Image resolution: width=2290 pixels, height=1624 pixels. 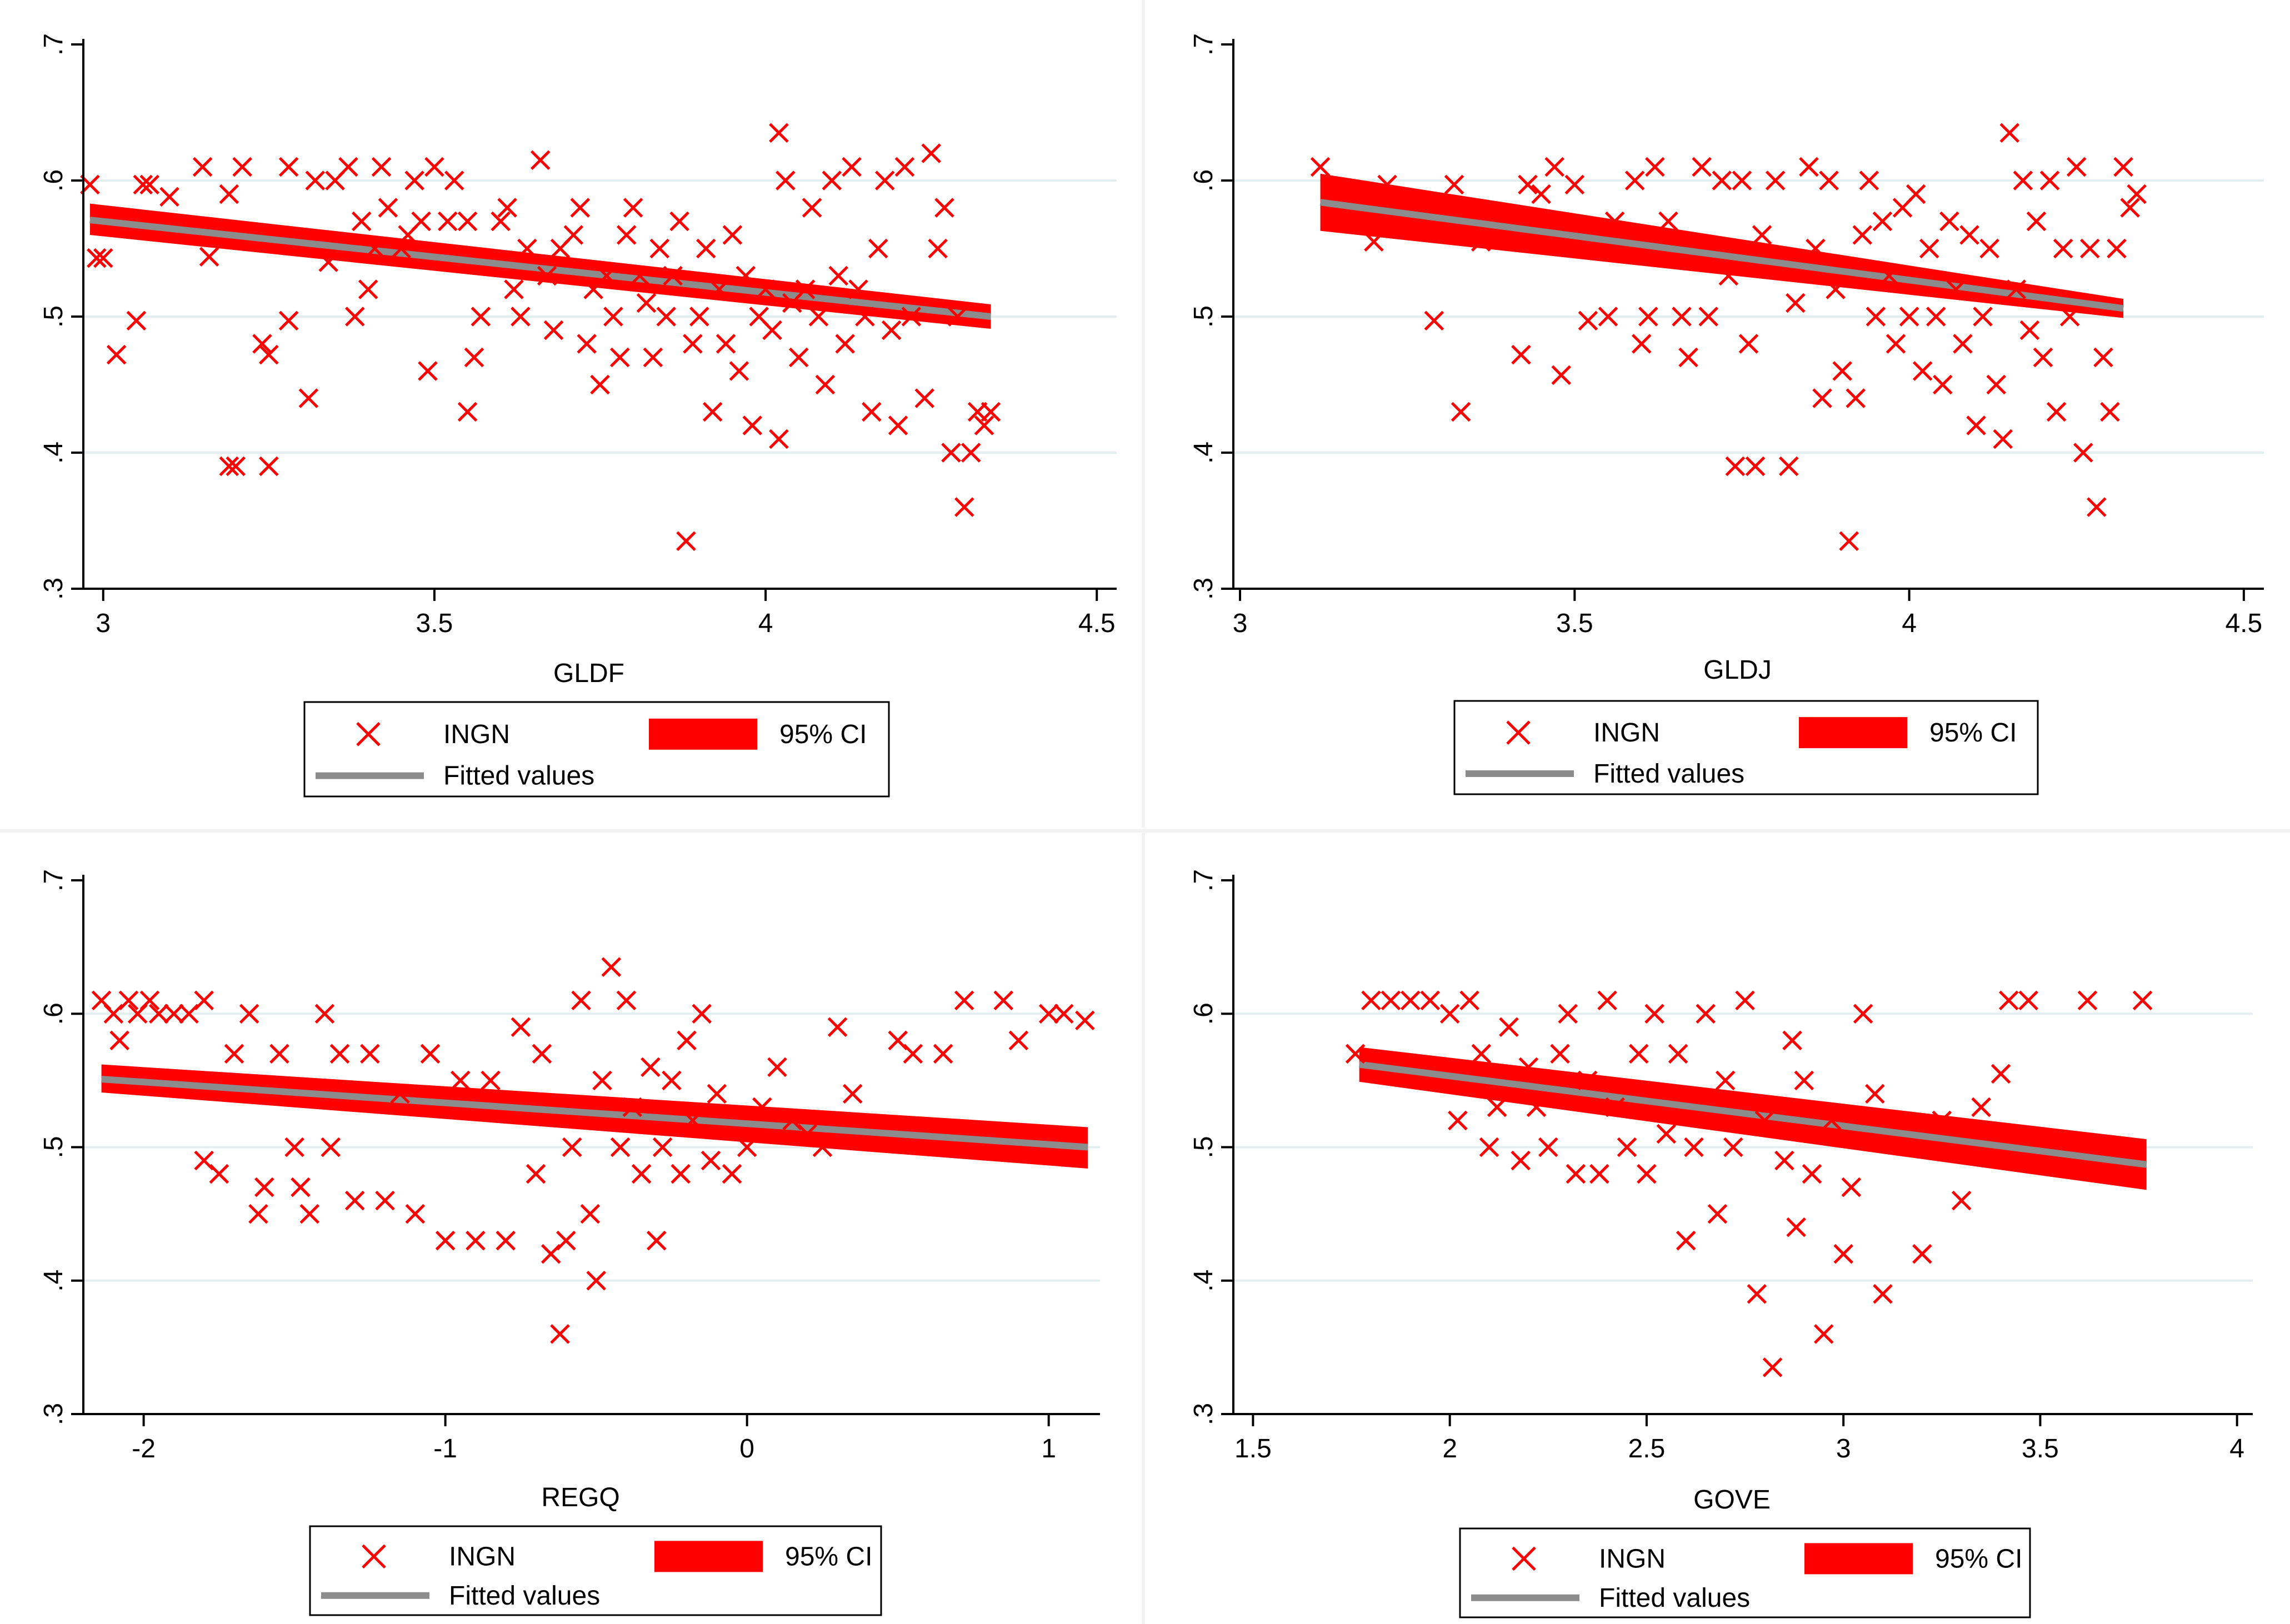 I want to click on x-axis-label: GOVE, so click(x=1732, y=1500).